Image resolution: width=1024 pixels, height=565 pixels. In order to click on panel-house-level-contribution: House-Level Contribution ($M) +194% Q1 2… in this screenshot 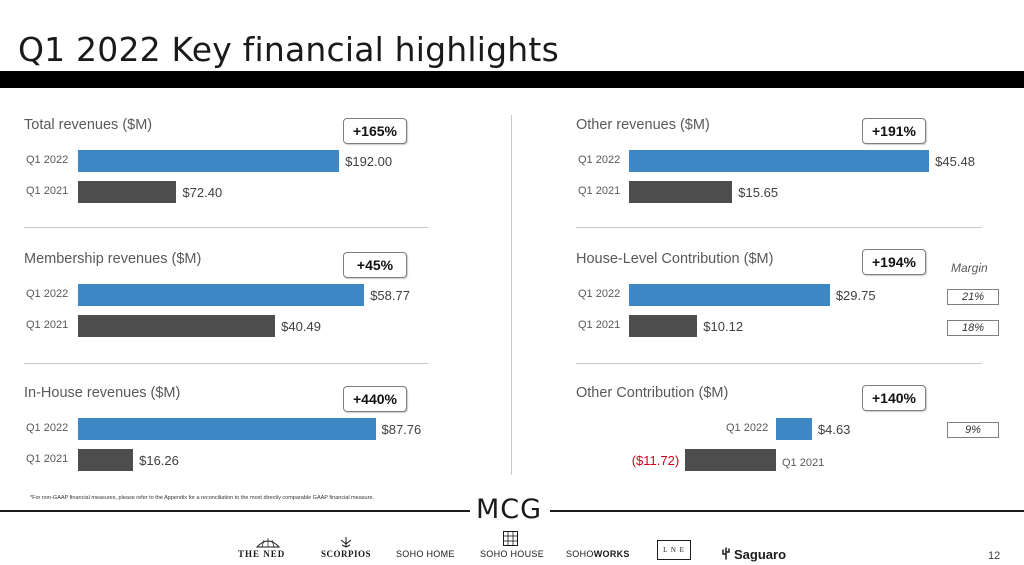, I will do `click(781, 310)`.